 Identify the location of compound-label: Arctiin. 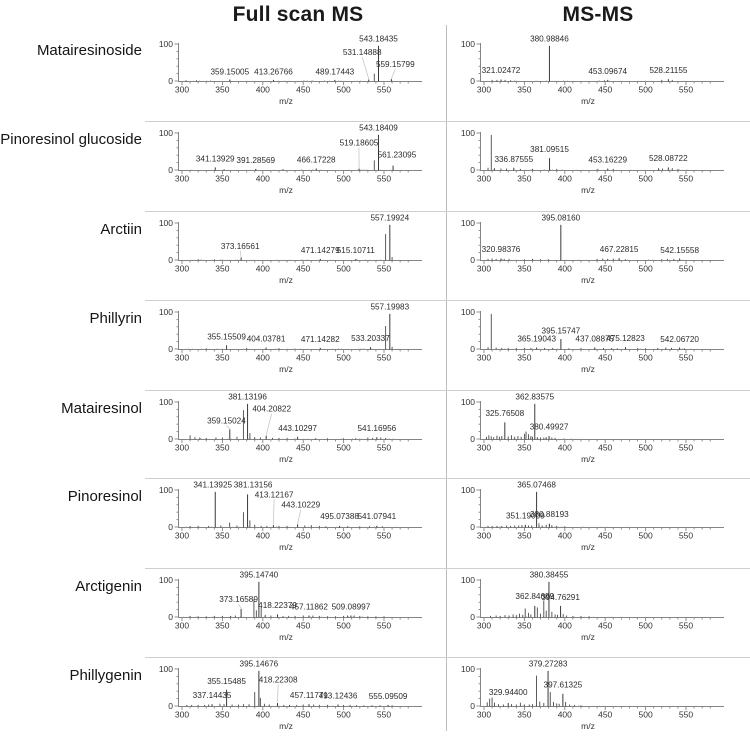
(121, 229).